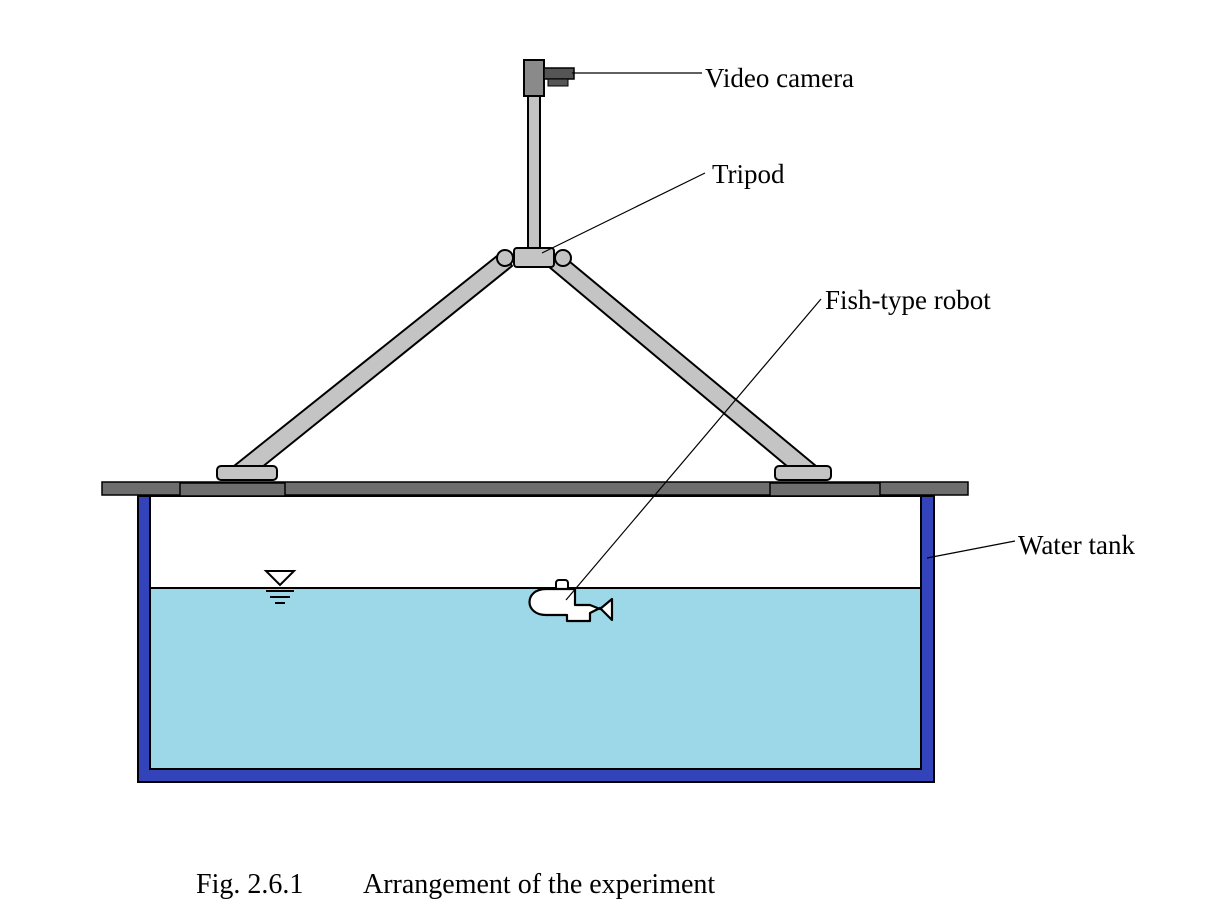 This screenshot has height=920, width=1216. Describe the element at coordinates (232, 489) in the screenshot. I see `board-left` at that location.